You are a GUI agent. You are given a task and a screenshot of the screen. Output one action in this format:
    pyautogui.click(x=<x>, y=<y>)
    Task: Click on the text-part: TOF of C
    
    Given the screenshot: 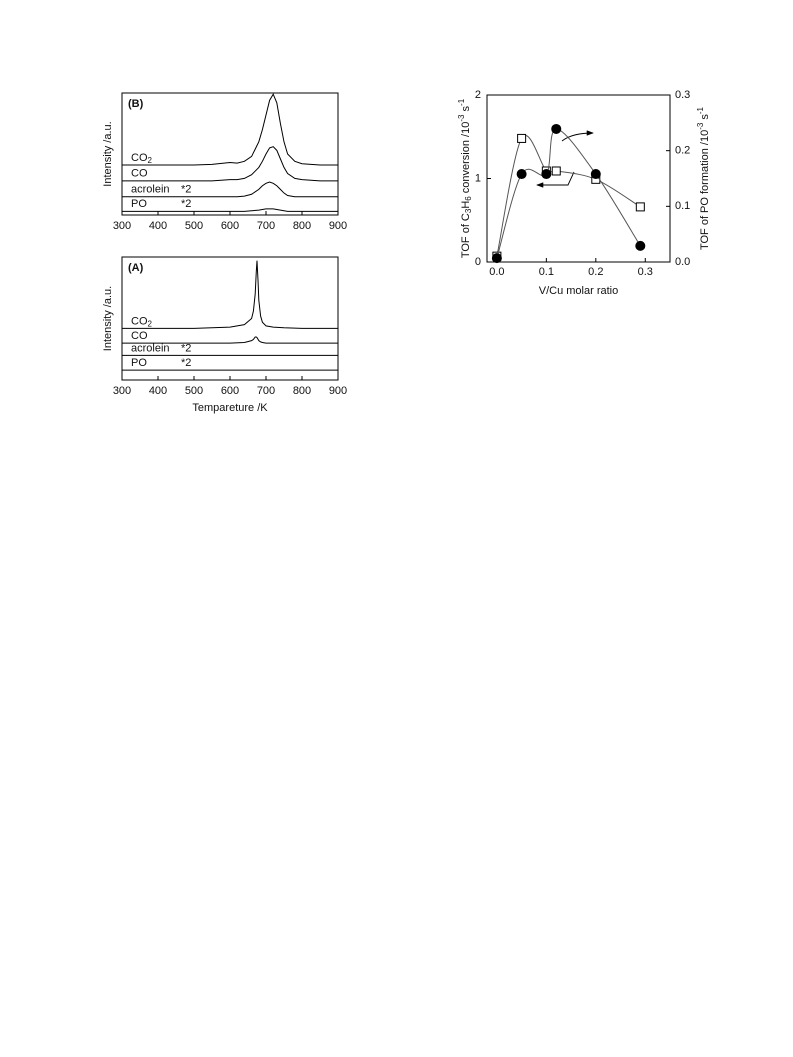 What is the action you would take?
    pyautogui.click(x=466, y=235)
    